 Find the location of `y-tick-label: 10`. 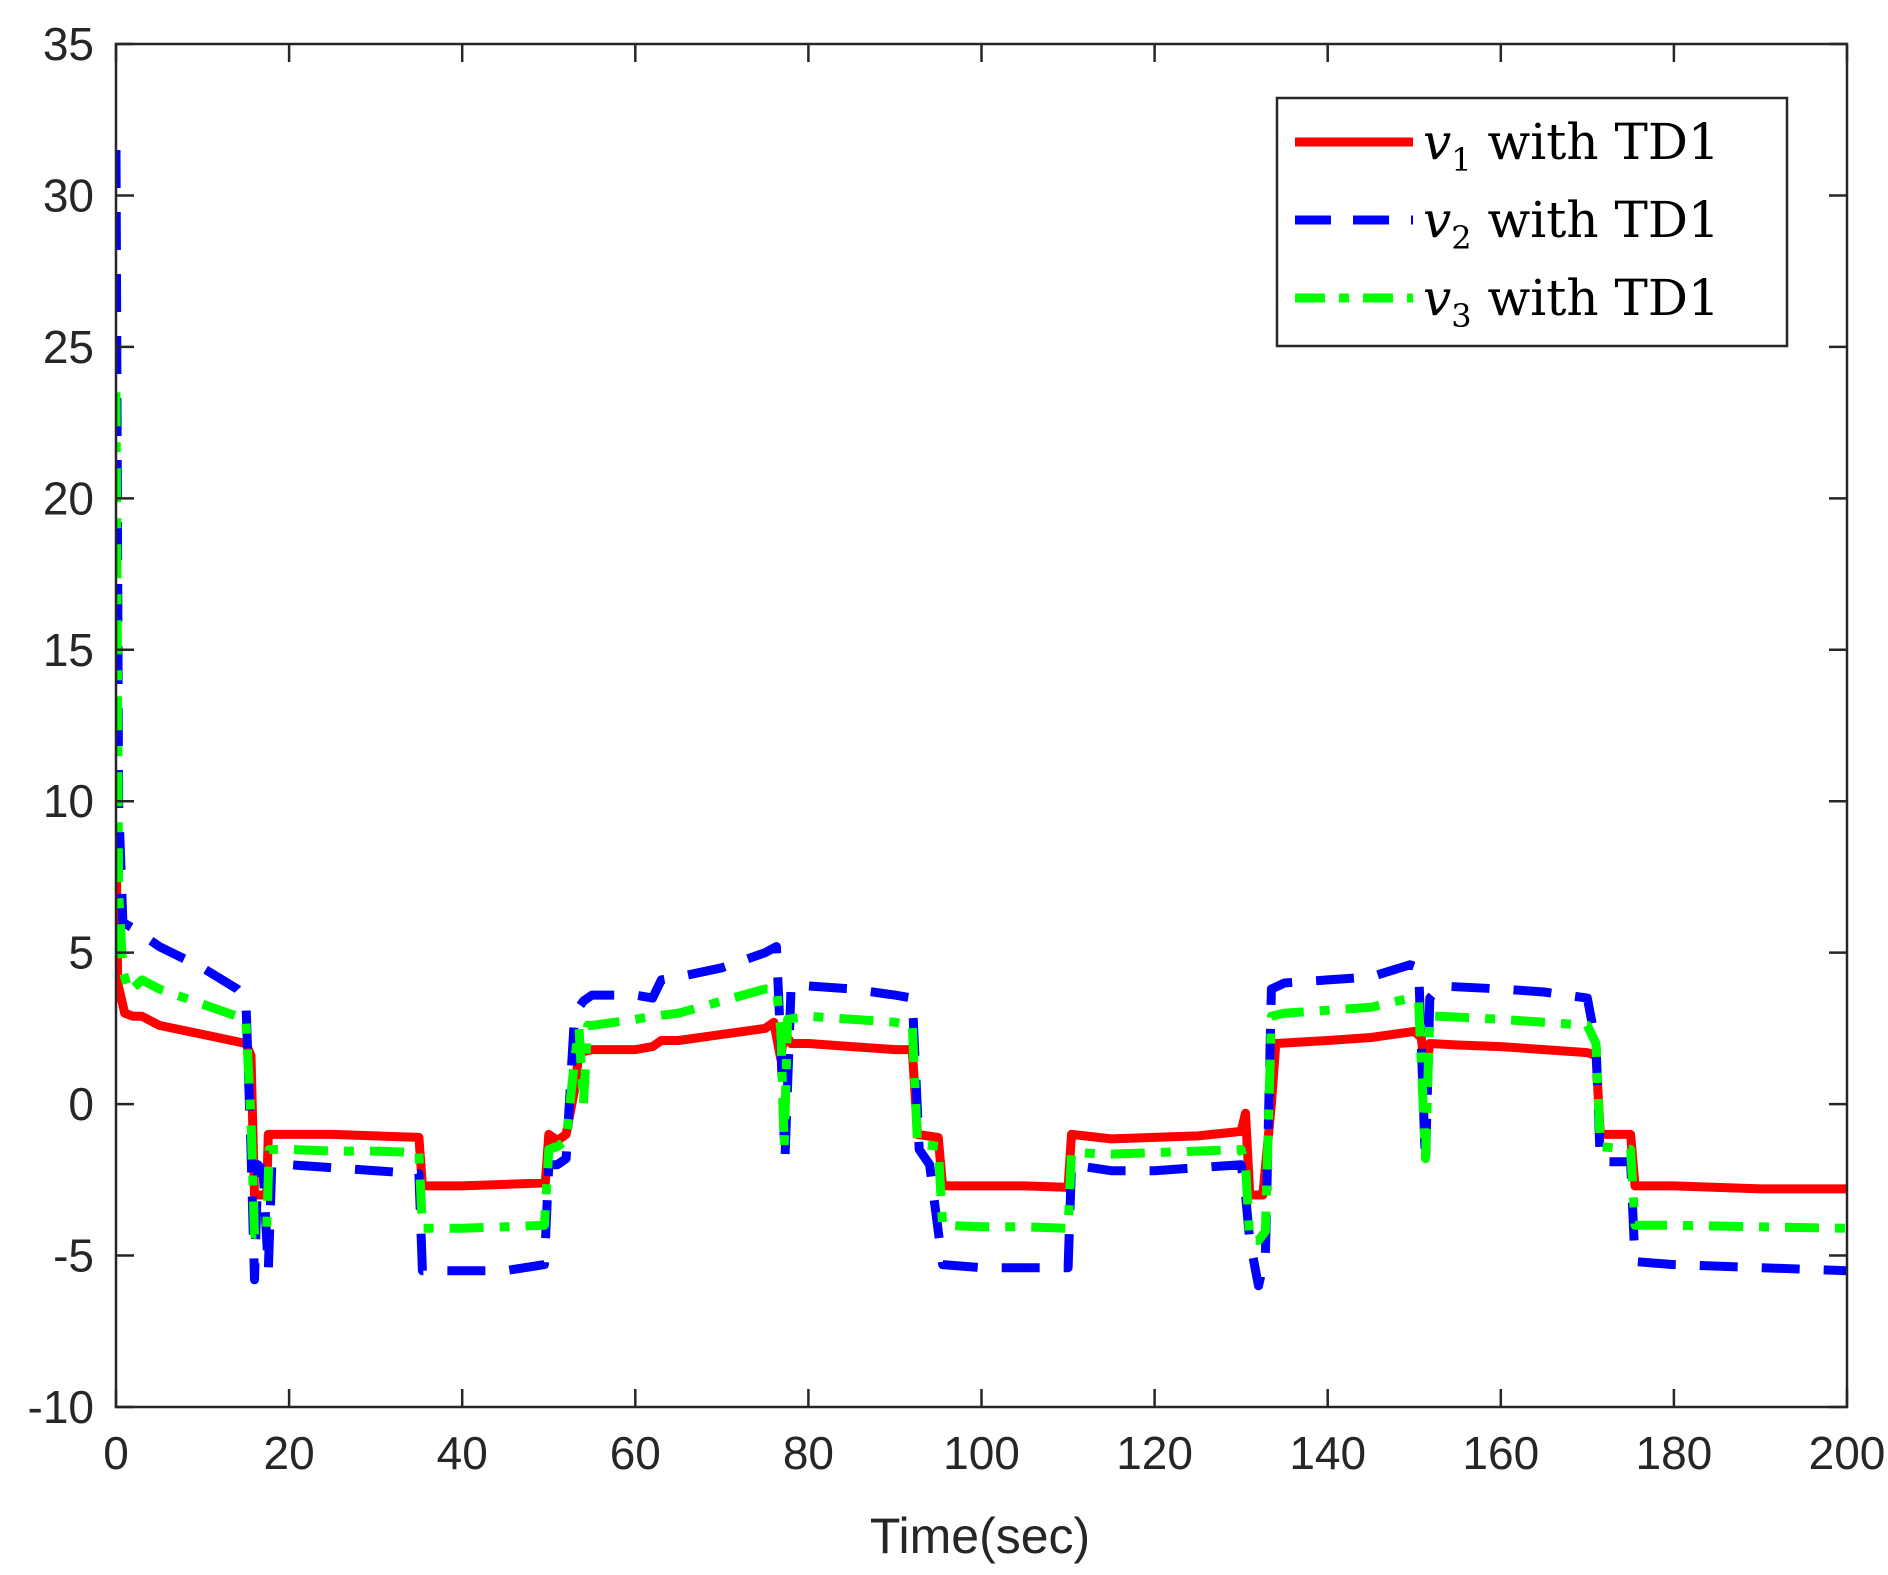

y-tick-label: 10 is located at coordinates (68, 801).